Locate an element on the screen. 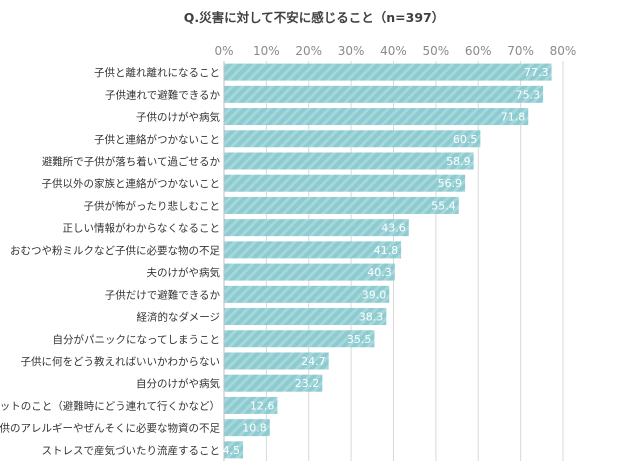 This screenshot has height=476, width=629. x-tick-label: 30% is located at coordinates (351, 51).